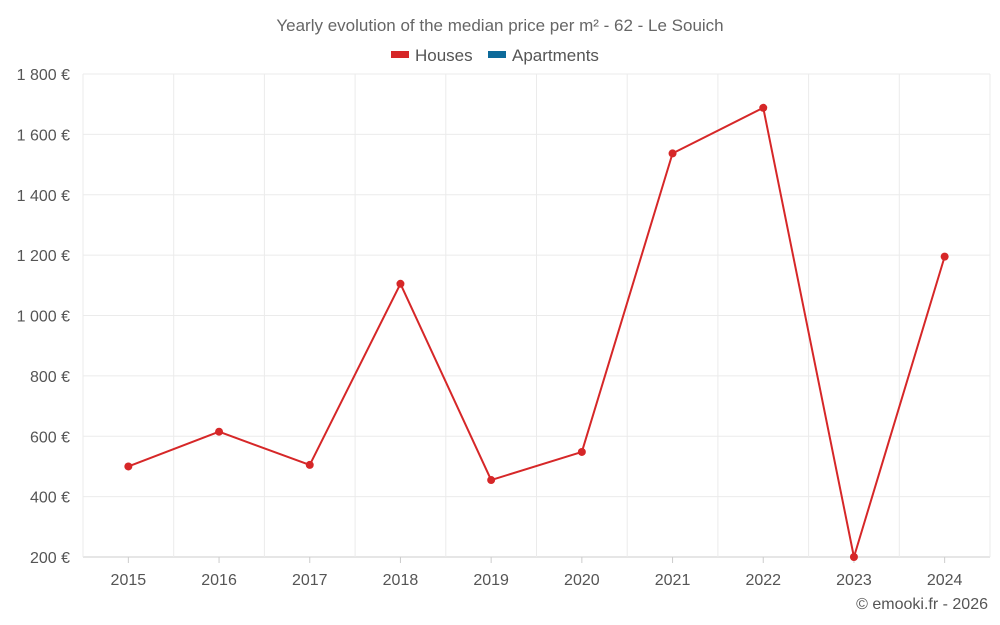  Describe the element at coordinates (43, 75) in the screenshot. I see `y-tick-label: 1 800 €` at that location.